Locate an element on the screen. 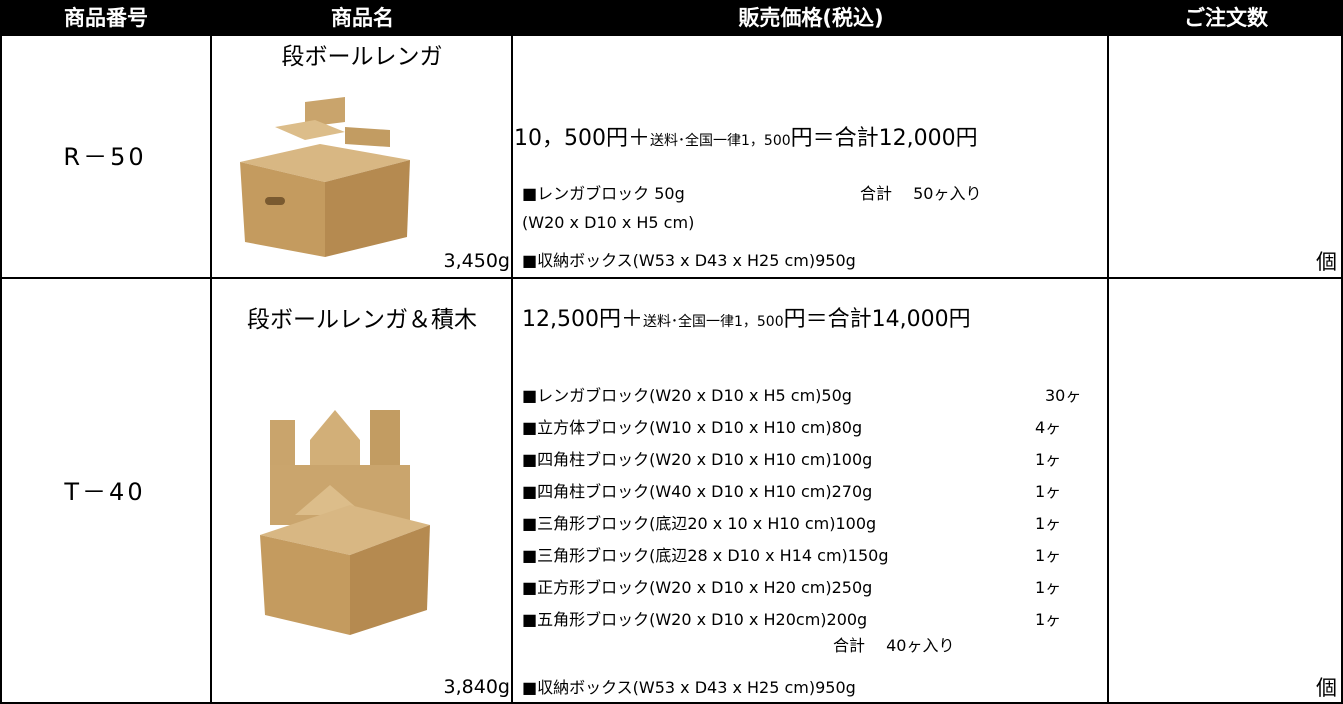  price-part: 10，500円＋ is located at coordinates (582, 138).